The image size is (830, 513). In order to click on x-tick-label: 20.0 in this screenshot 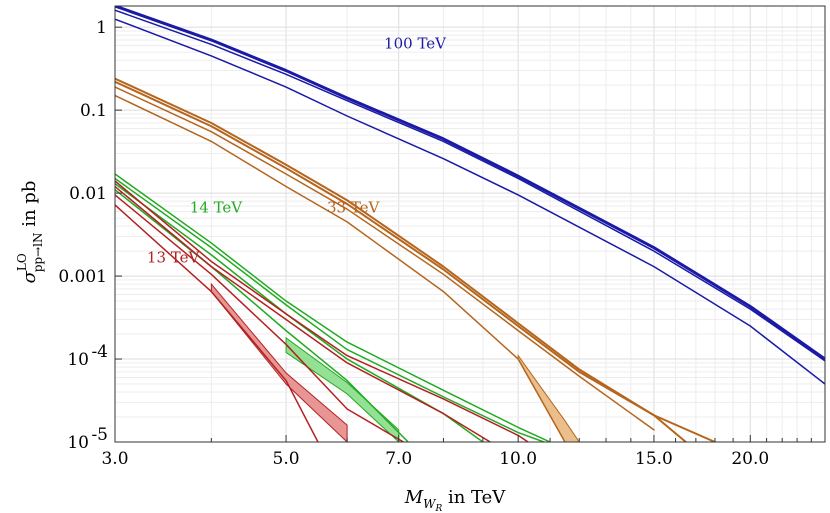, I will do `click(750, 459)`.